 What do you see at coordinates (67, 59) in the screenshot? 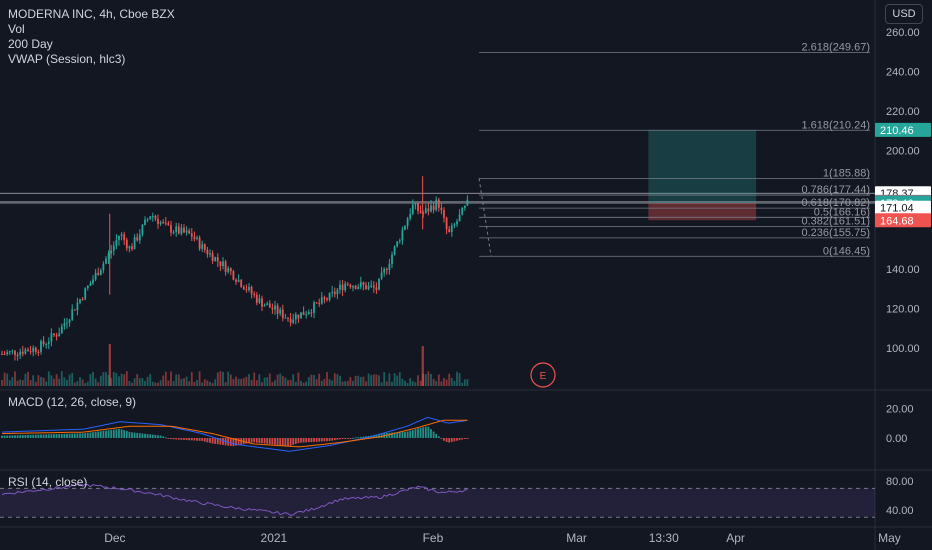
I see `vwap-indicator-label: VWAP (Session, hlc3)` at bounding box center [67, 59].